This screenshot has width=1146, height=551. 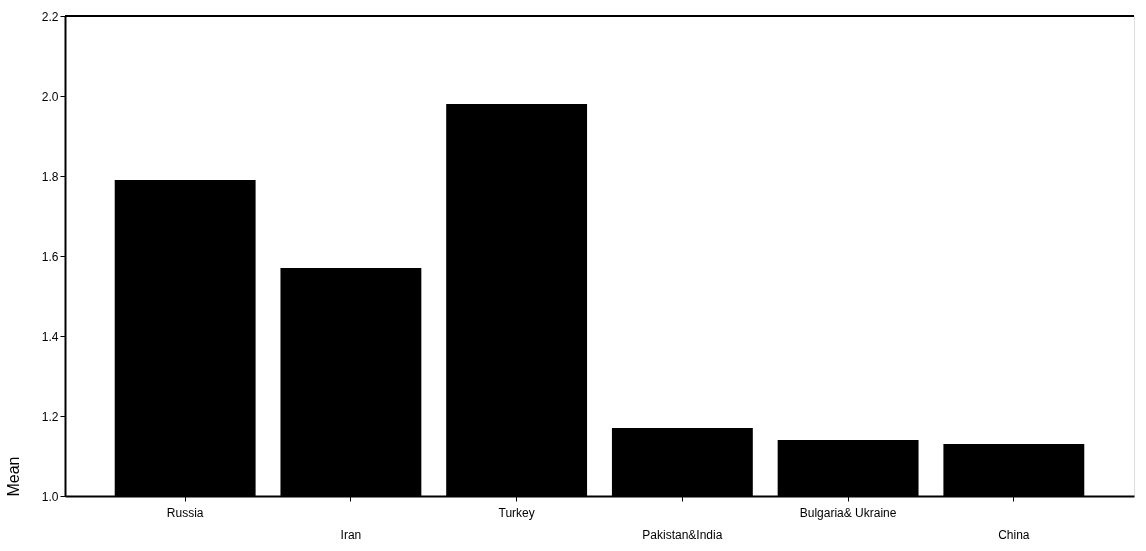 I want to click on x-tick-label: Russia, so click(x=185, y=512).